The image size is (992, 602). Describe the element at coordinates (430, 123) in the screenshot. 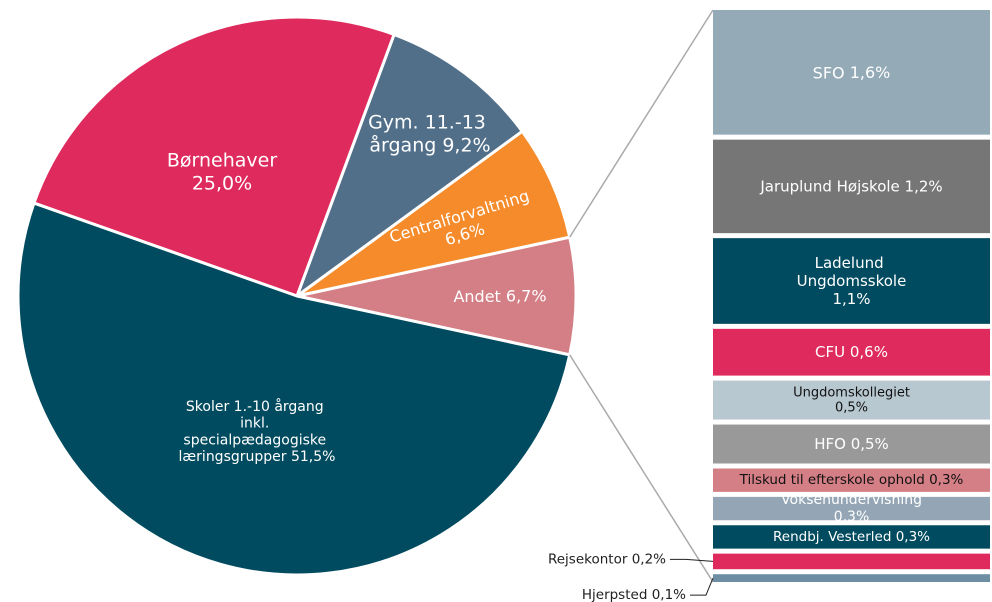

I see `label-line: Gym. 11.-13` at that location.